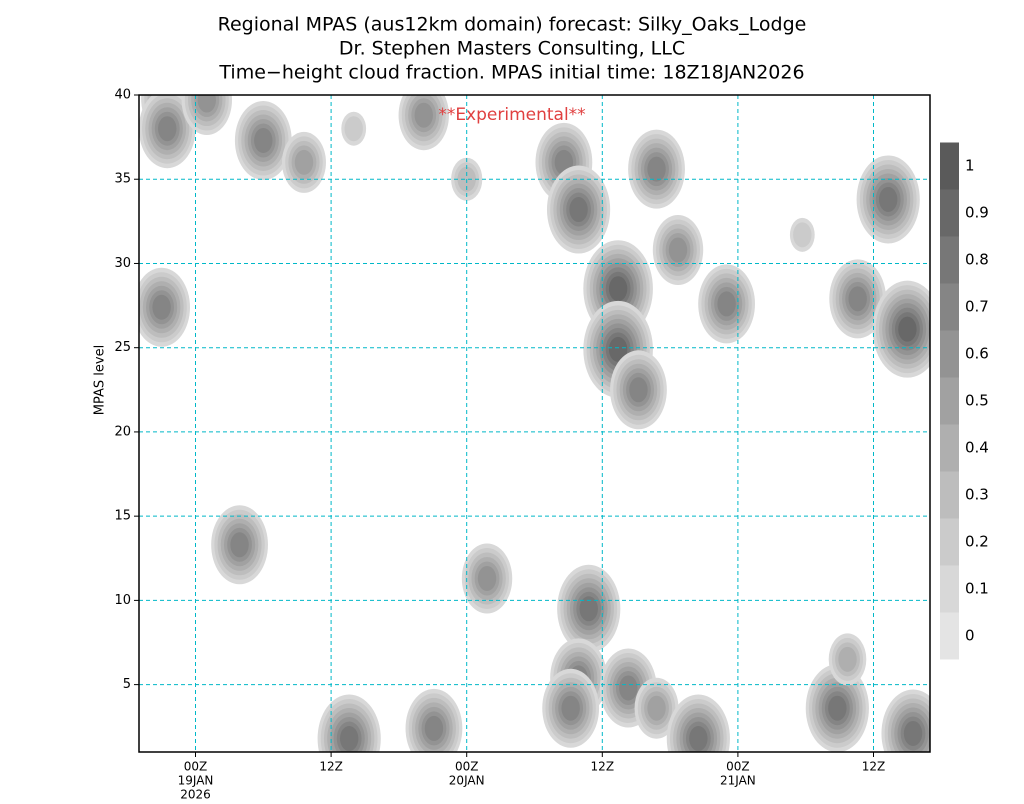  Describe the element at coordinates (122, 179) in the screenshot. I see `y-tick-label: 35` at that location.